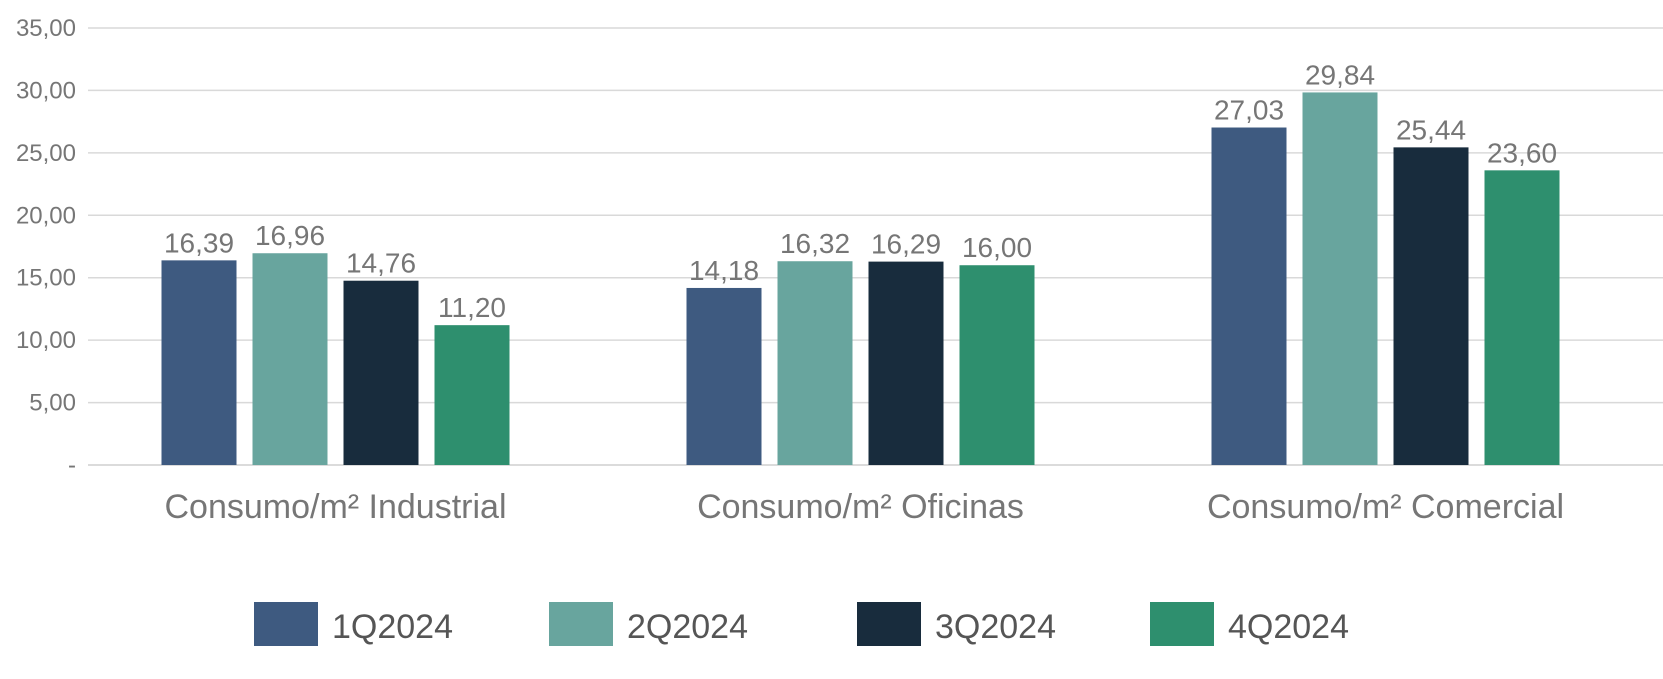  I want to click on data-label: 14,18, so click(724, 270).